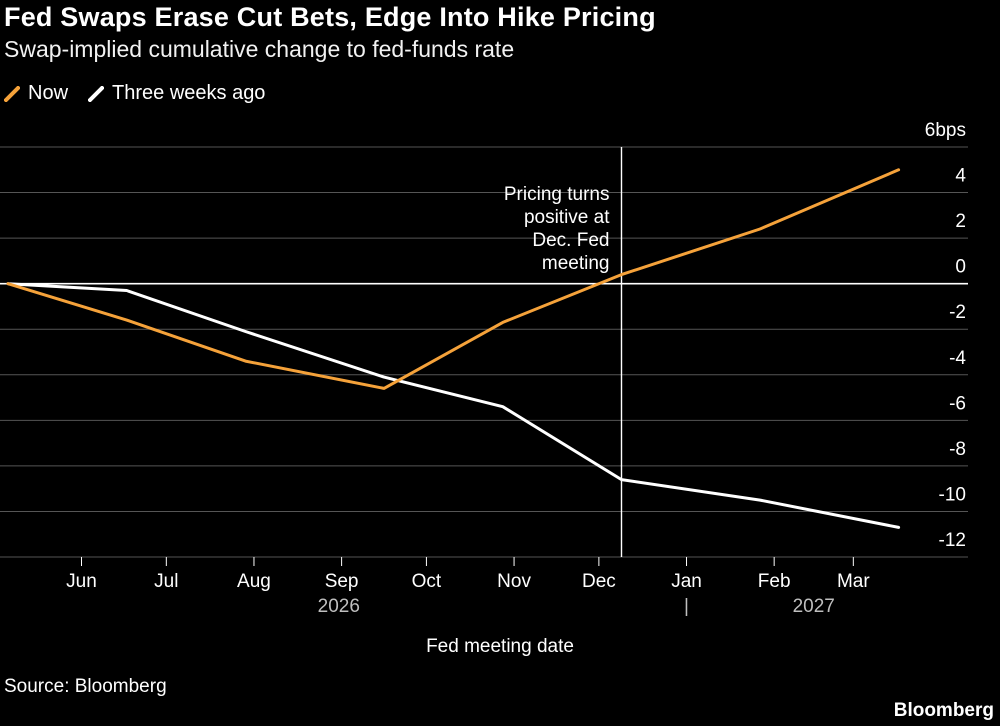 The height and width of the screenshot is (726, 1000). What do you see at coordinates (686, 581) in the screenshot?
I see `x-tick-label: Jan` at bounding box center [686, 581].